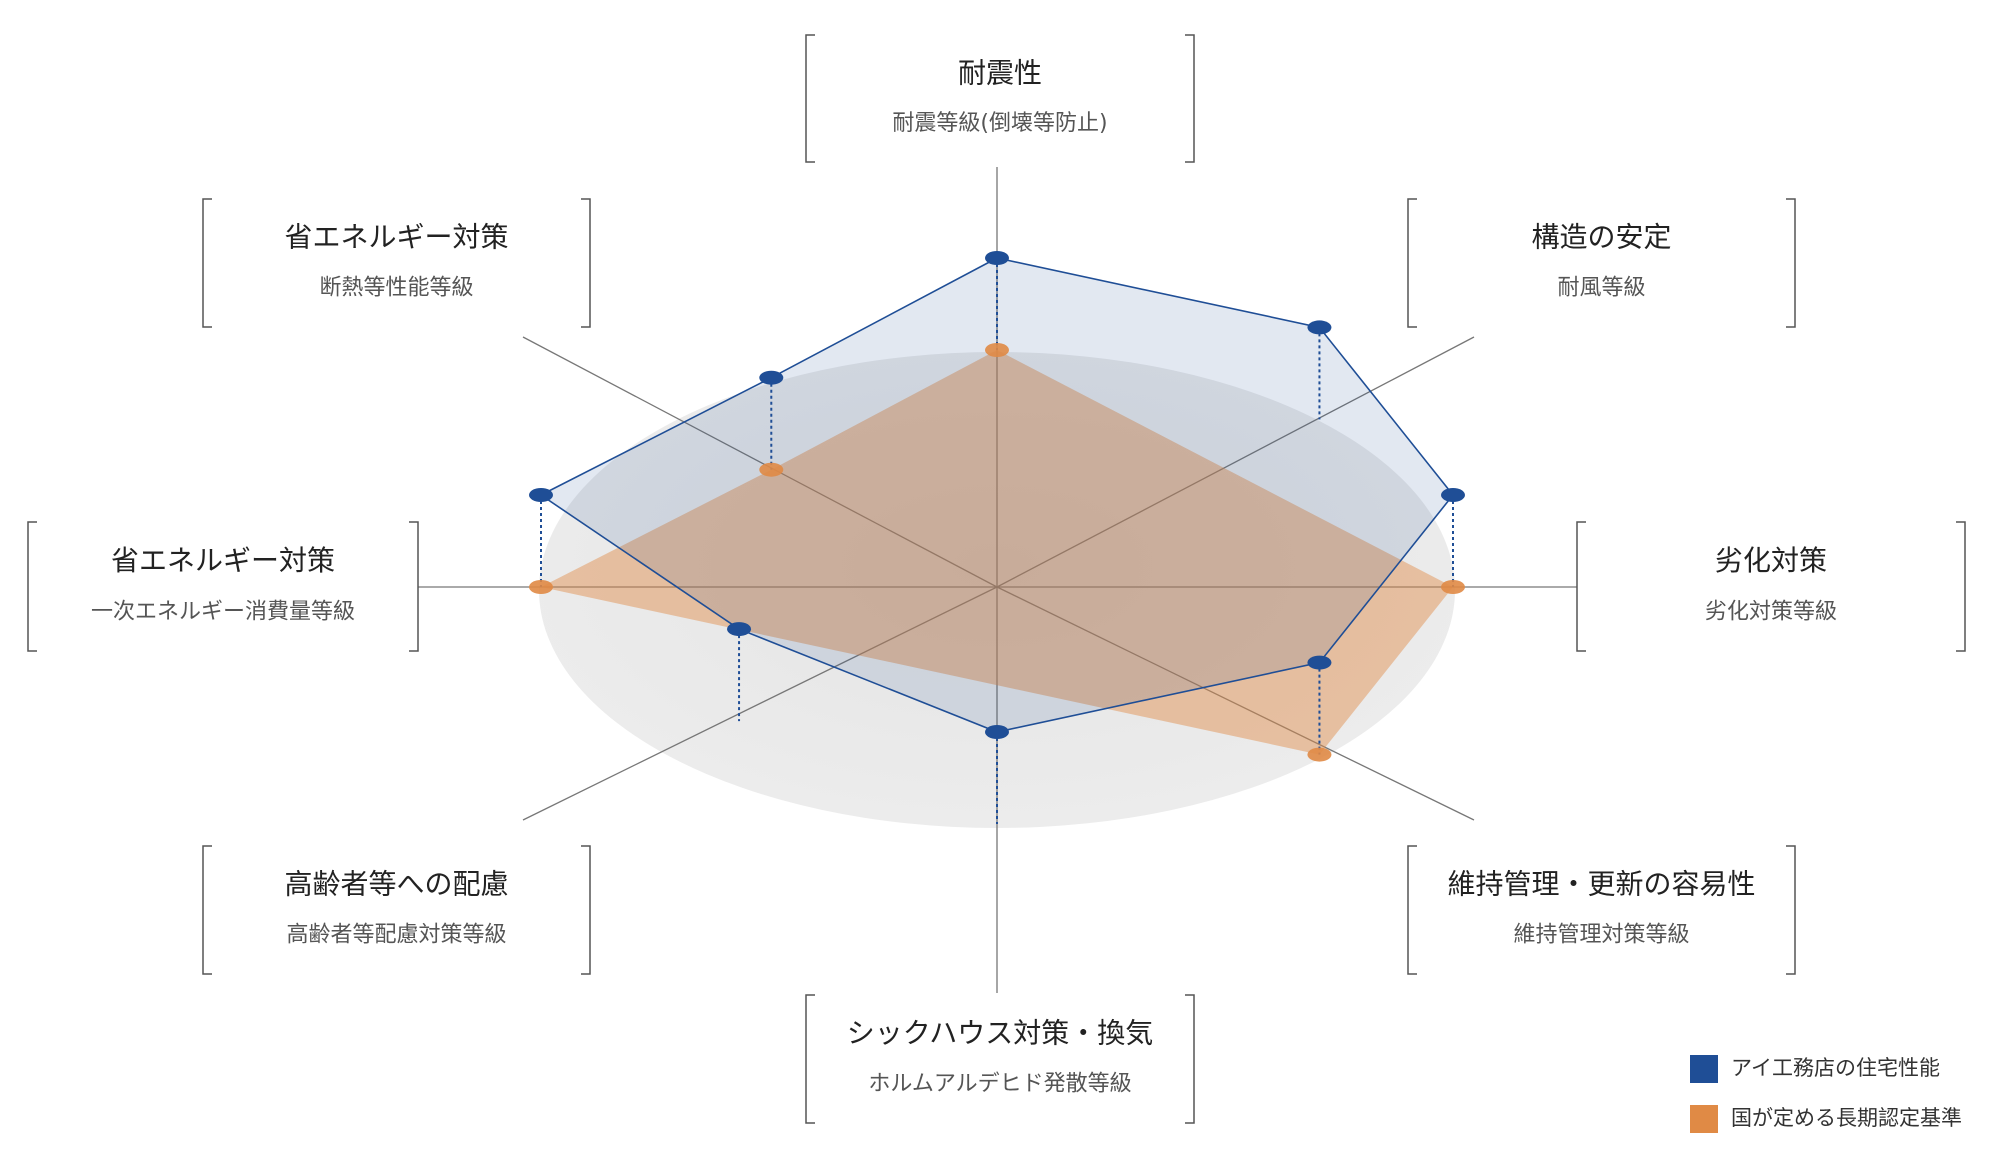  What do you see at coordinates (999, 1084) in the screenshot?
I see `axis-subtitle: ホルムアルデヒド発散等級` at bounding box center [999, 1084].